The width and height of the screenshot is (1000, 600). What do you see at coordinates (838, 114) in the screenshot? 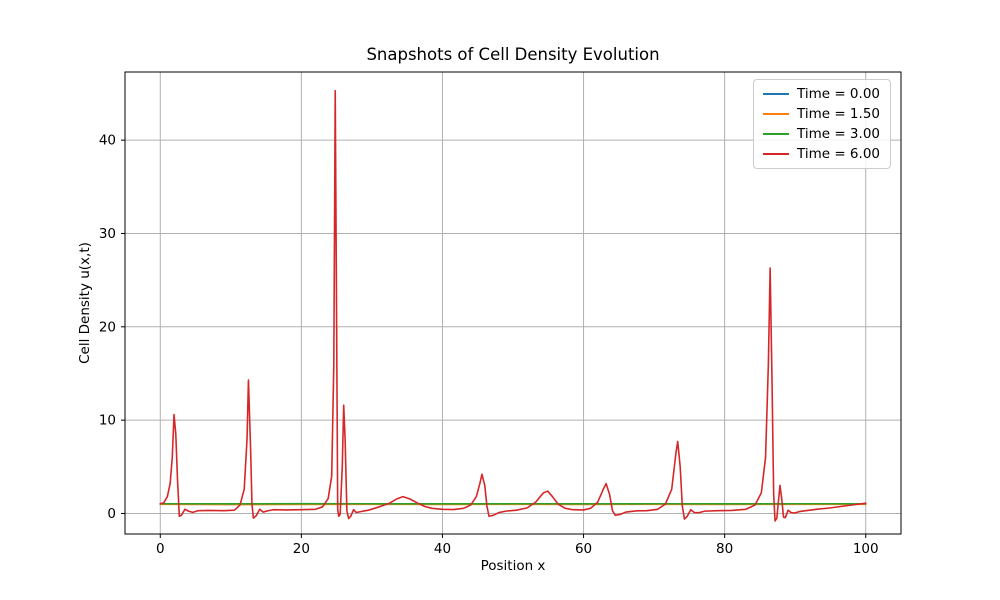
I see `legend-label: Time = 1.50` at bounding box center [838, 114].